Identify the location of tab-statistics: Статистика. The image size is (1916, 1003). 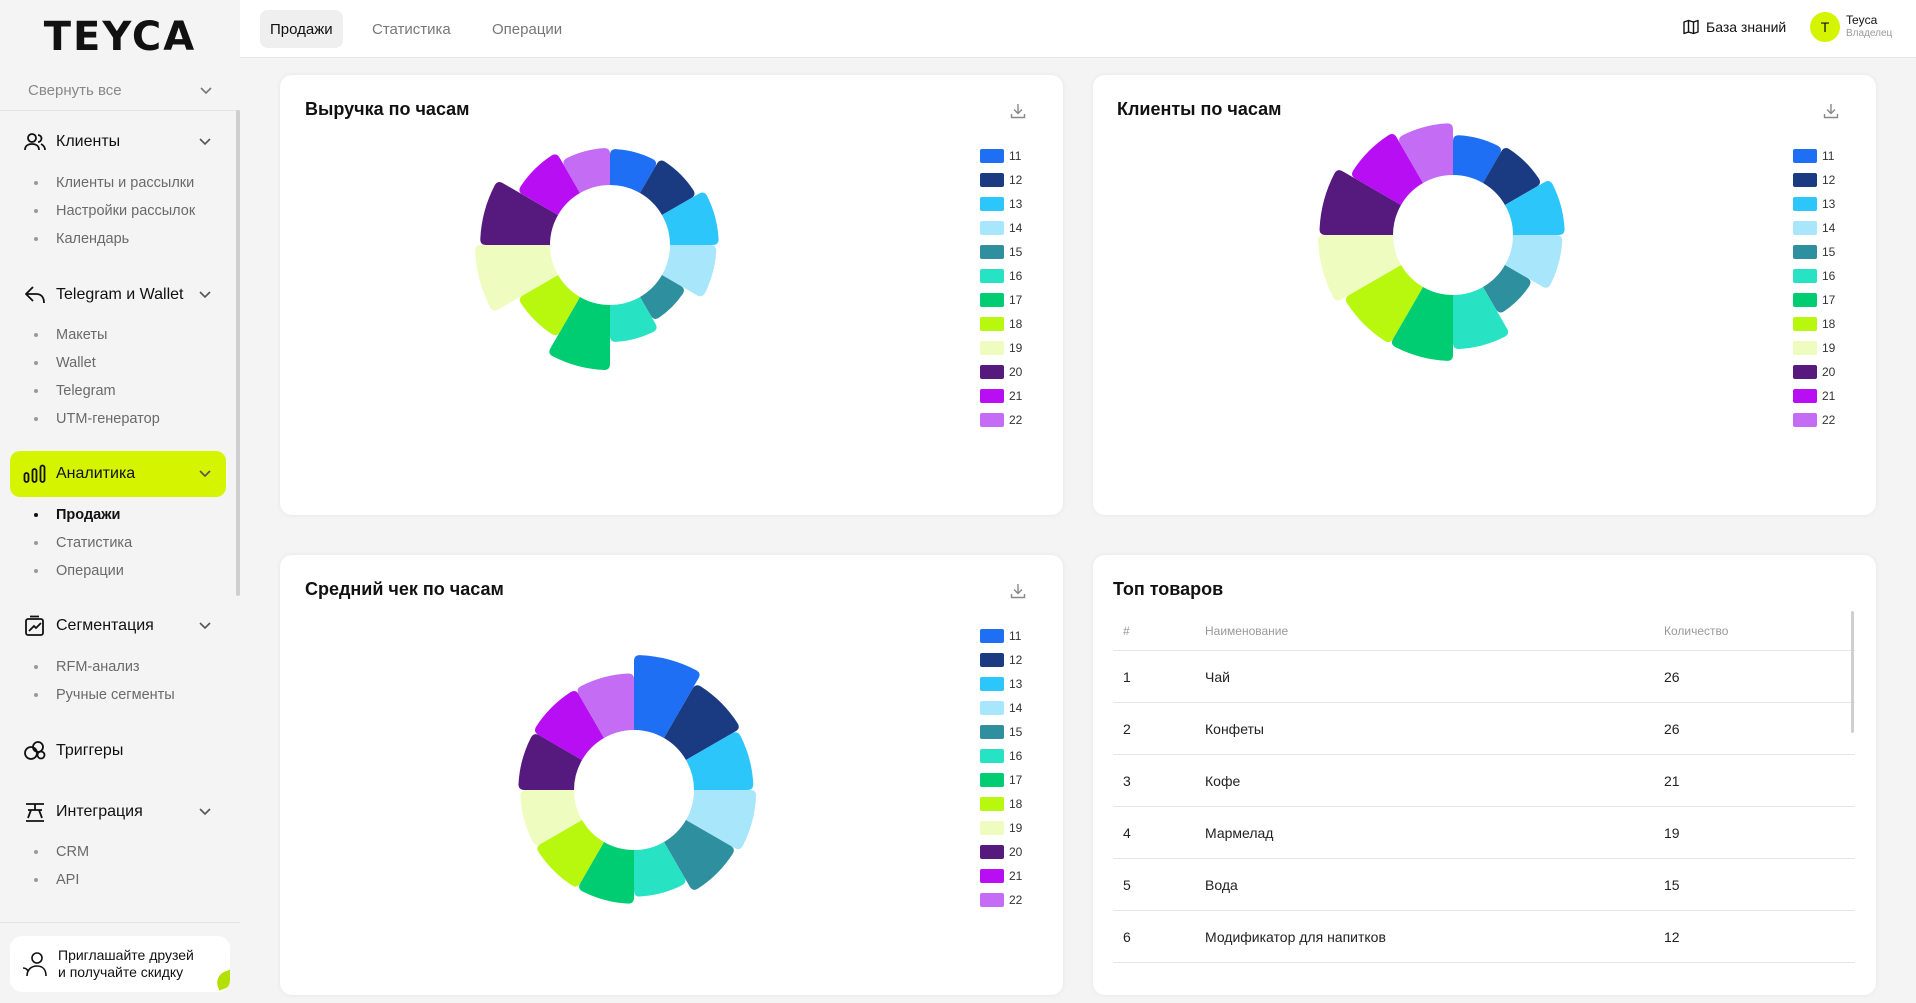
(411, 29).